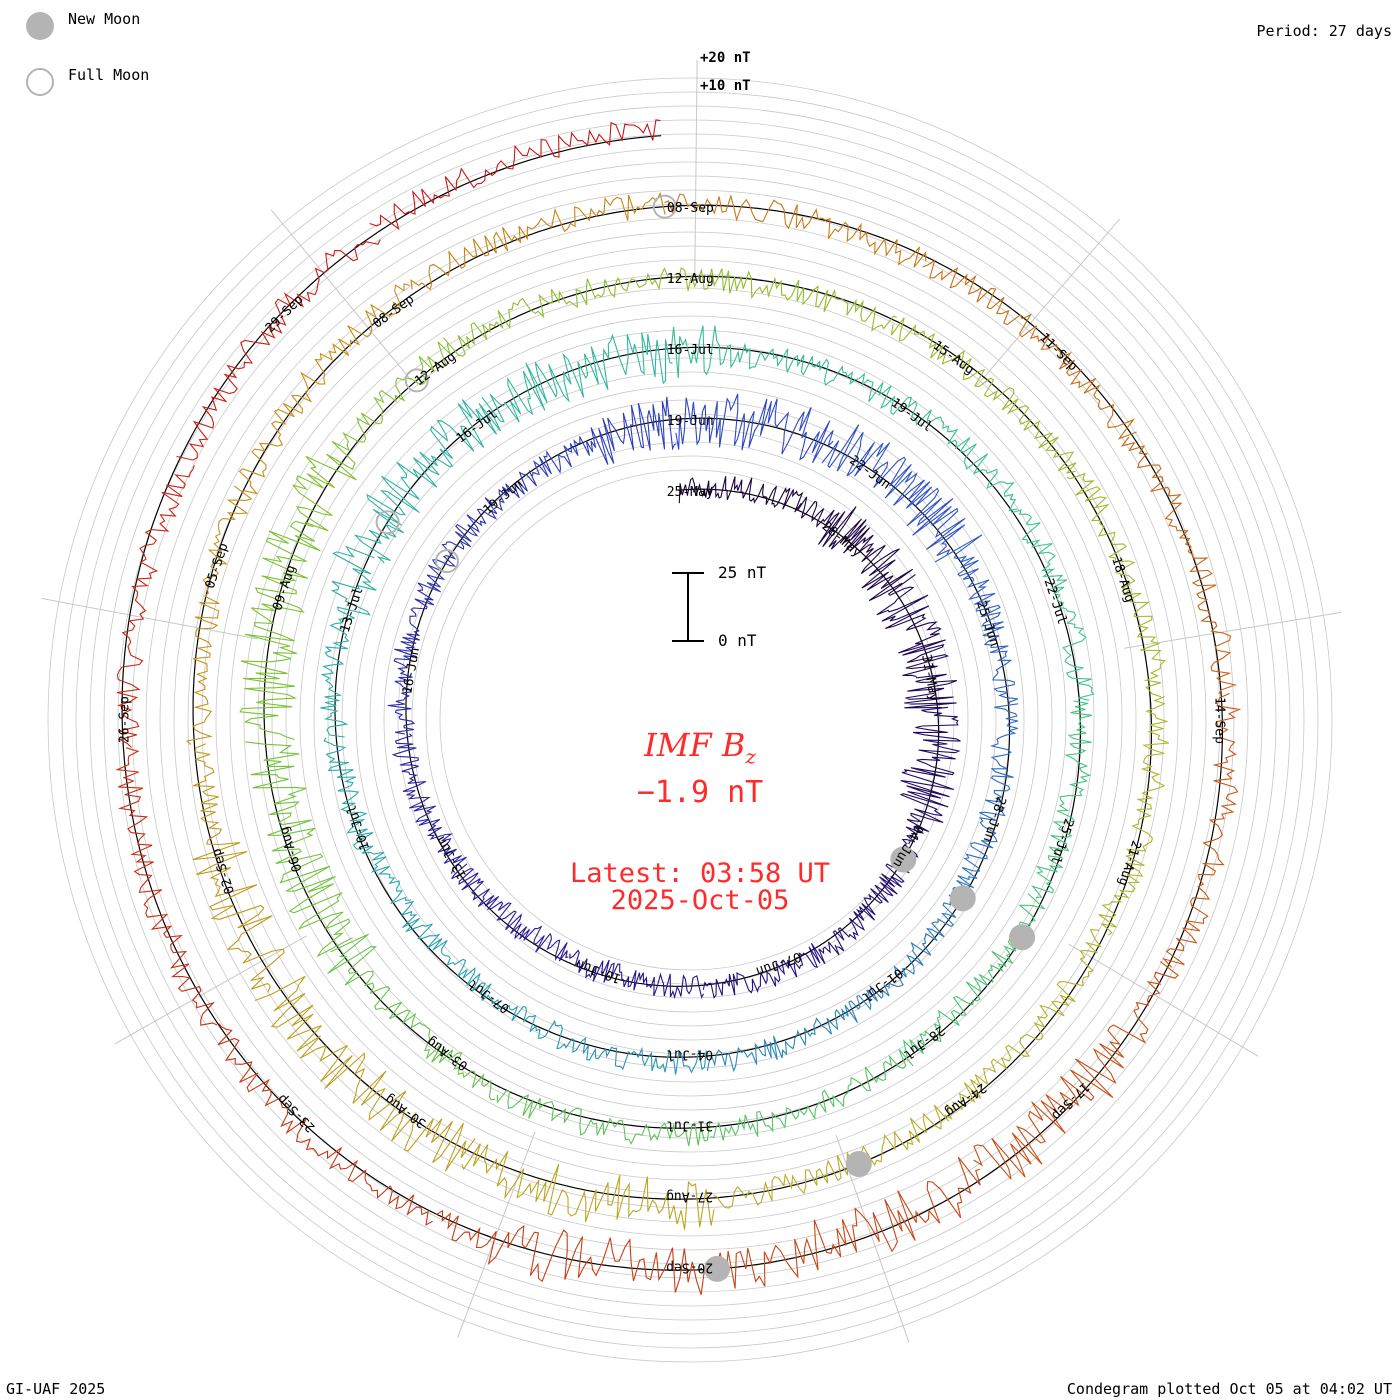 The width and height of the screenshot is (1400, 1400). Describe the element at coordinates (1229, 1389) in the screenshot. I see `plotted-timestamp: Condegram plotted Oct 05 at 04:02 UT` at that location.